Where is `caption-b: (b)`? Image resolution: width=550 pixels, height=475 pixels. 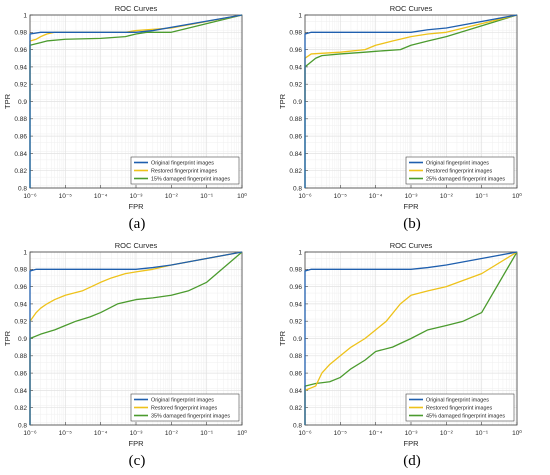
caption-b: (b) is located at coordinates (412, 224).